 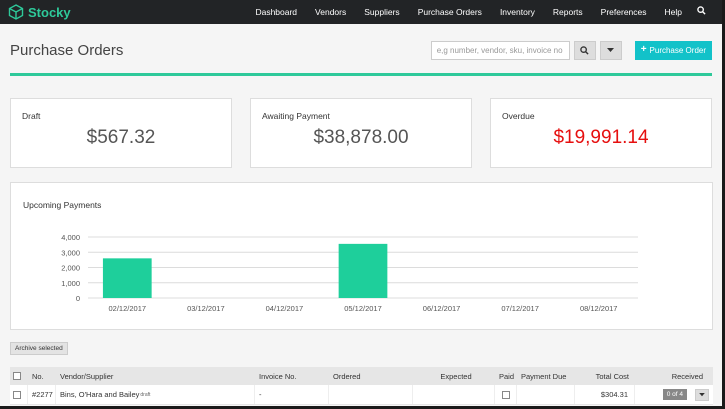 I want to click on row-payment-due, so click(x=546, y=394).